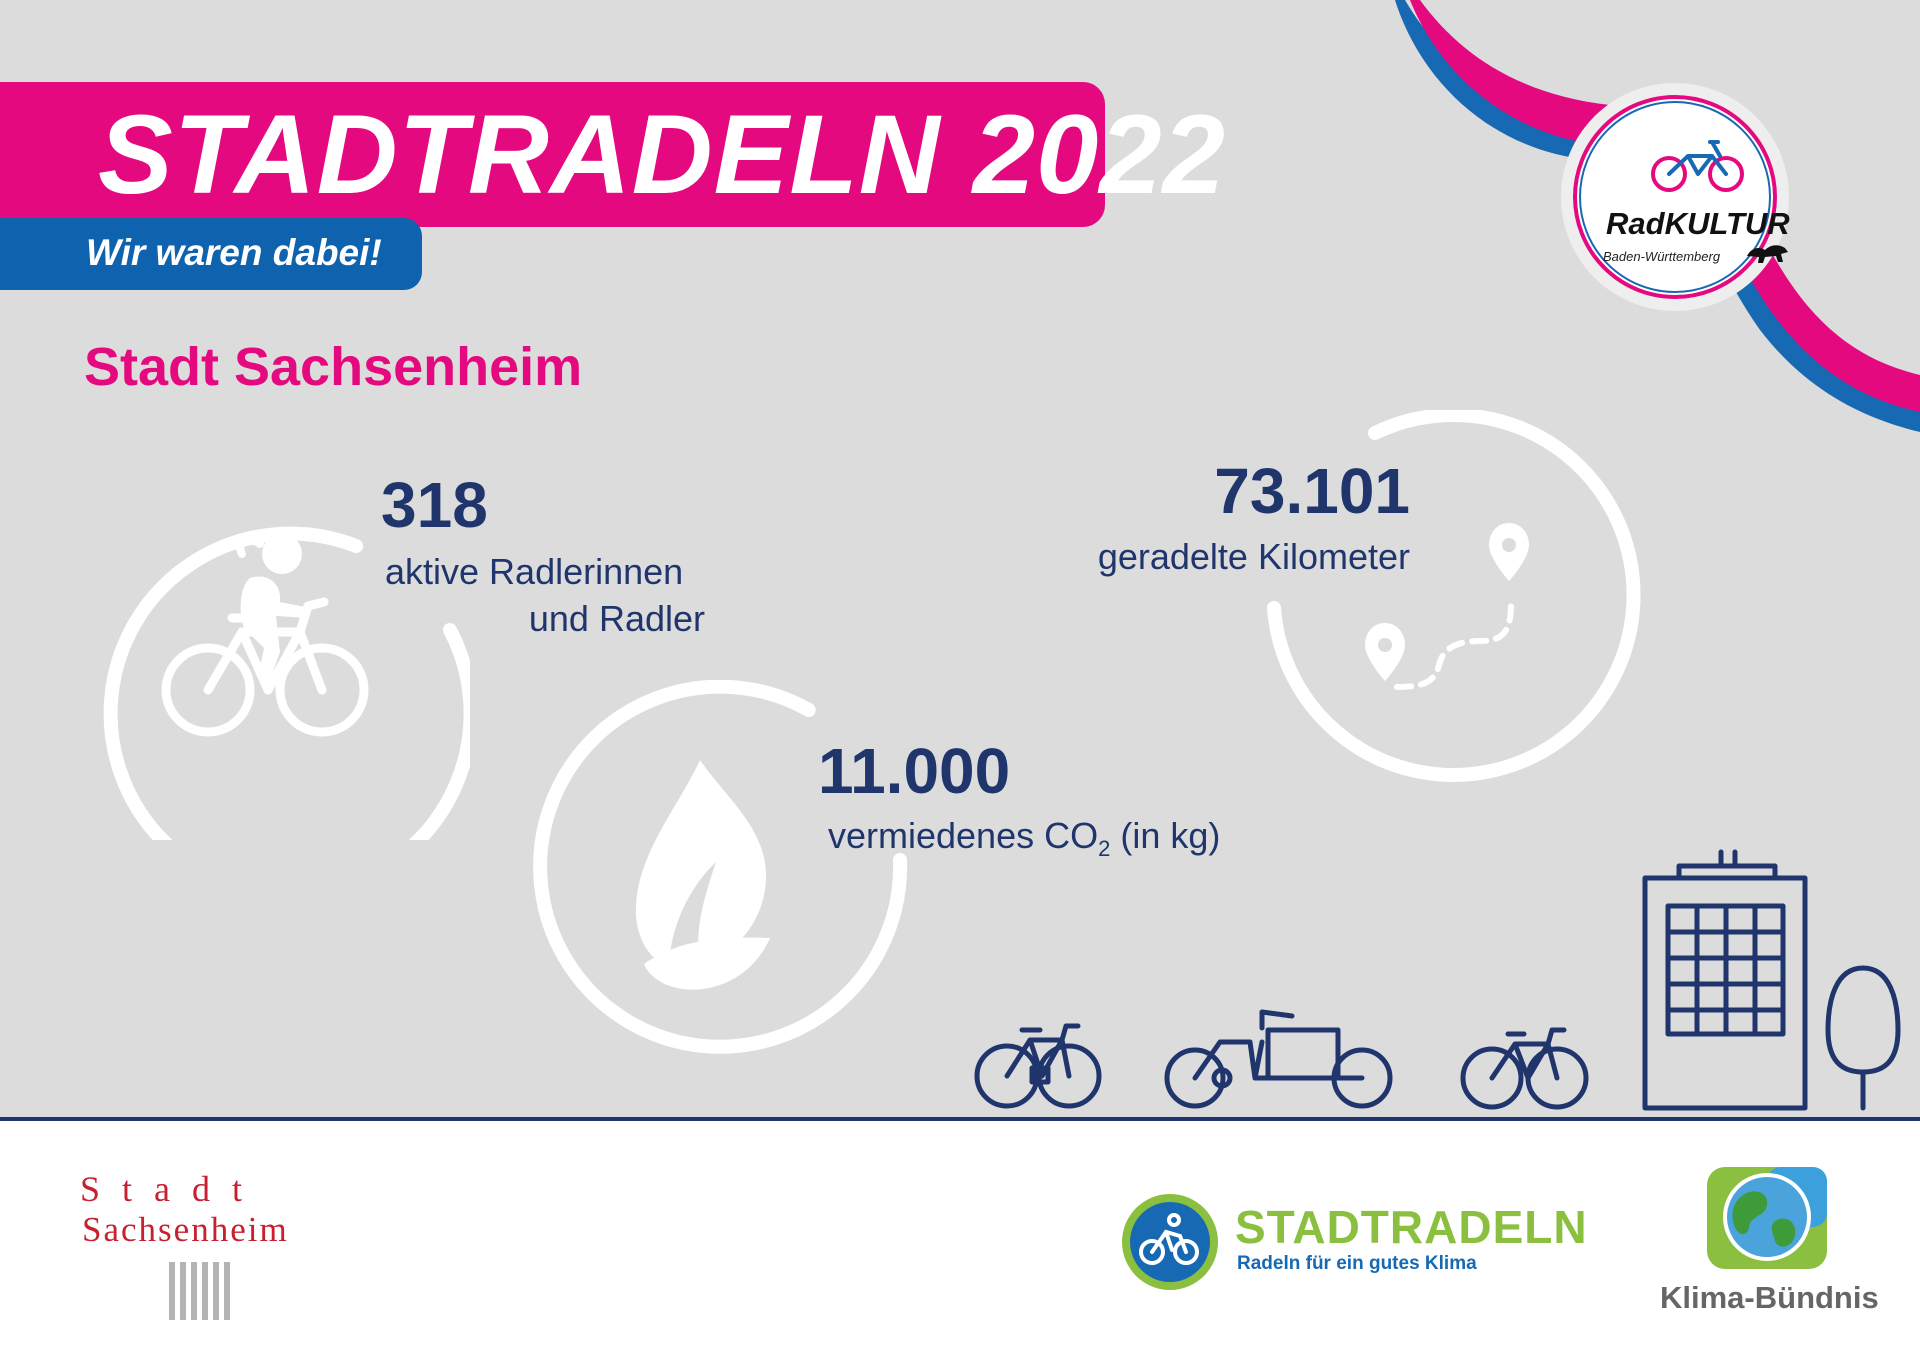 This screenshot has width=1920, height=1357. I want to click on kilometers-label: geradelte Kilometer, so click(1253, 556).